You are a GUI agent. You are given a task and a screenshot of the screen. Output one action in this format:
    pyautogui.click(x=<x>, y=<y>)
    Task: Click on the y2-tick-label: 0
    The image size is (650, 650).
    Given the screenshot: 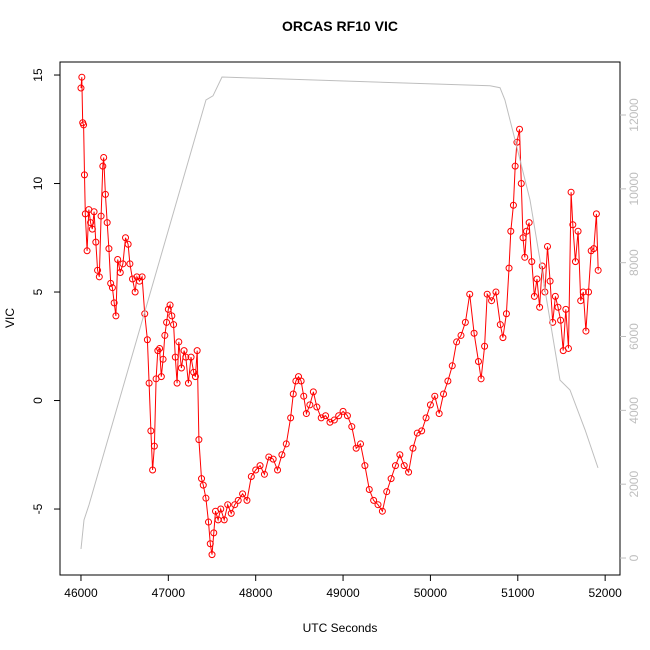 What is the action you would take?
    pyautogui.click(x=634, y=557)
    